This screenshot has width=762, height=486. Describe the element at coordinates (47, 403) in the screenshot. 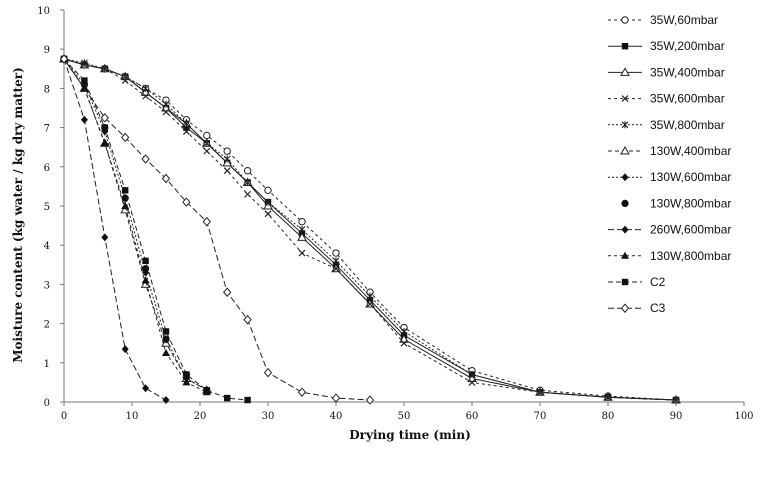

I see `y-tick-label: 0` at that location.